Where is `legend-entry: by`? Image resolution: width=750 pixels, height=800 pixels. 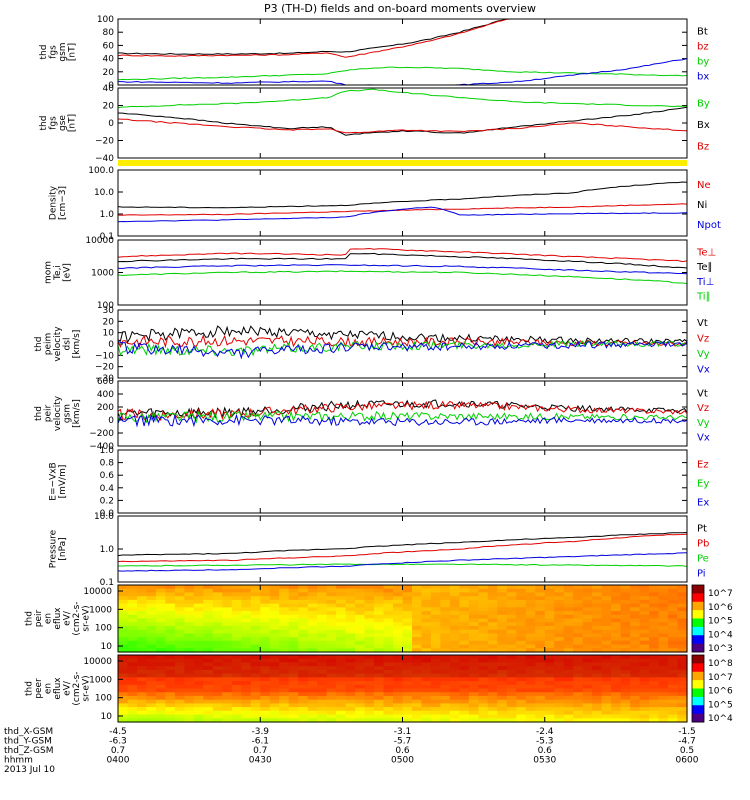 legend-entry: by is located at coordinates (703, 62).